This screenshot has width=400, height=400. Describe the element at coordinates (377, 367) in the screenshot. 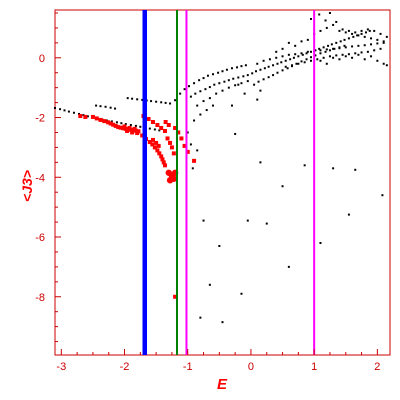

I see `x-tick-label: 2` at that location.